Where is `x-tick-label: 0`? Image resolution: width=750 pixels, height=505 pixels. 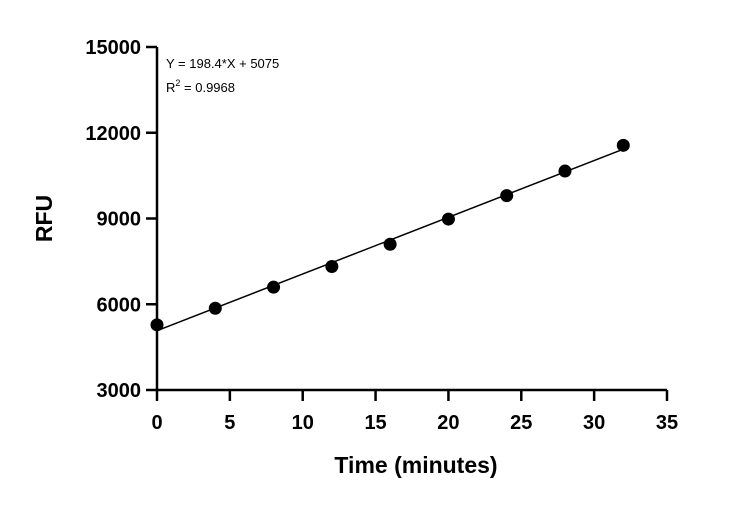 x-tick-label: 0 is located at coordinates (156, 423).